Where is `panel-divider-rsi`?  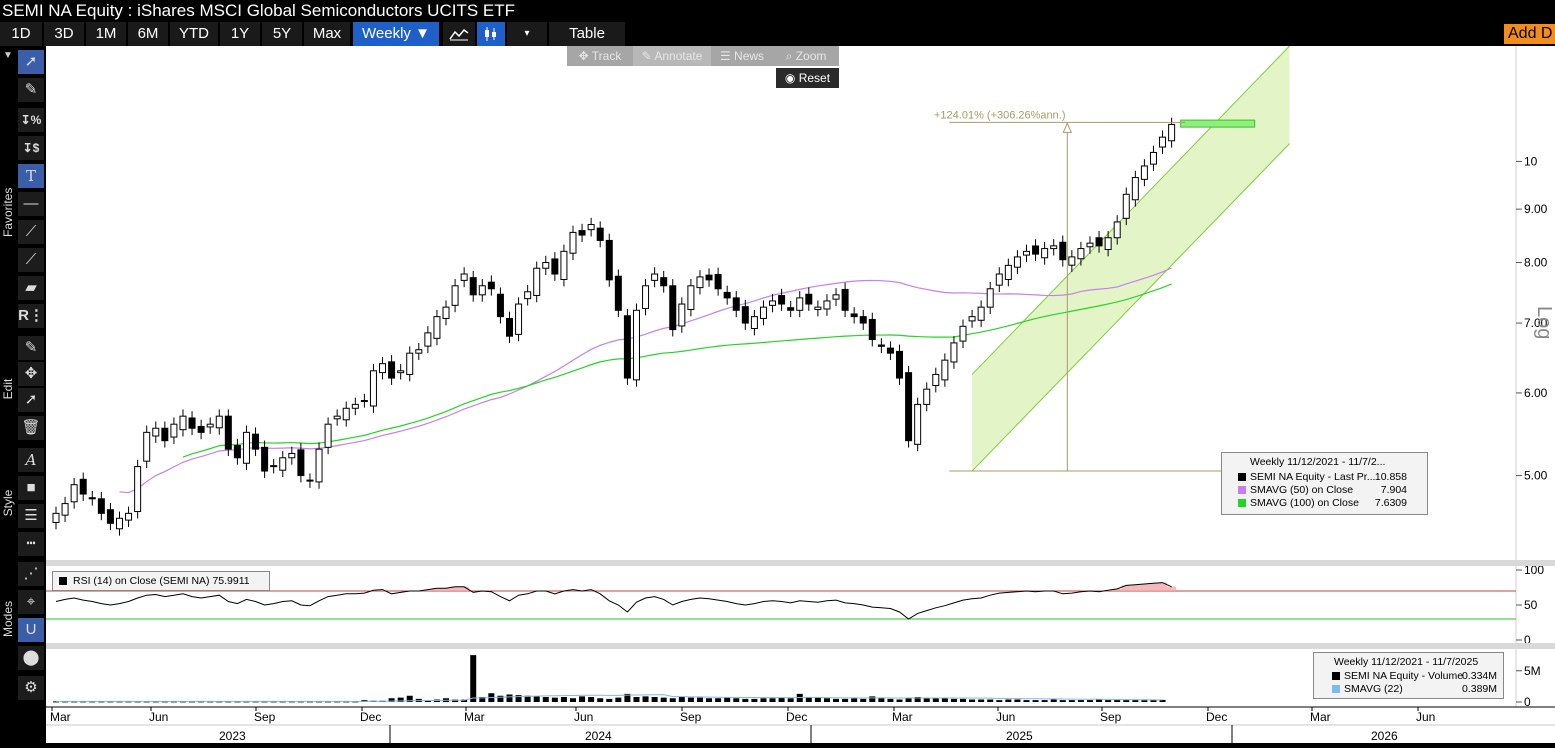
panel-divider-rsi is located at coordinates (800, 563).